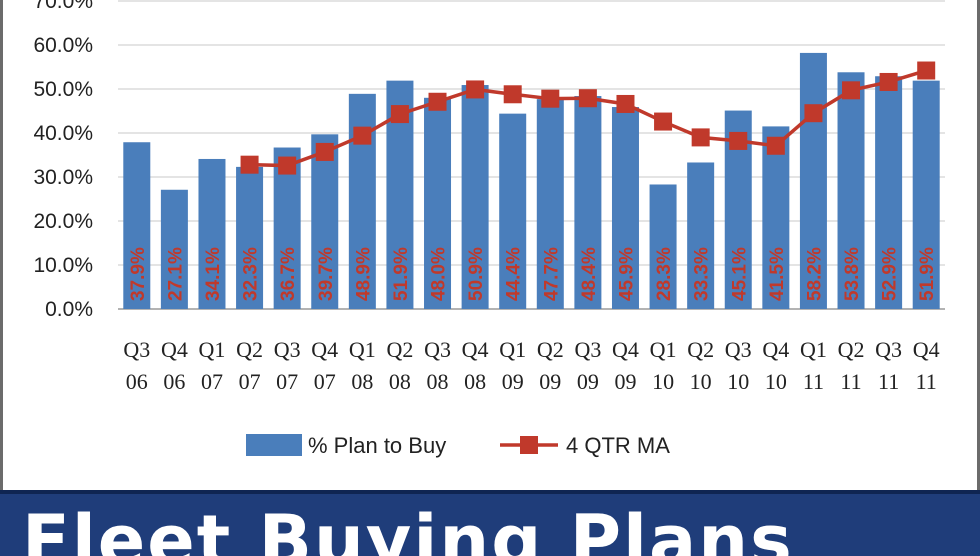 Image resolution: width=980 pixels, height=556 pixels. Describe the element at coordinates (814, 274) in the screenshot. I see `bar-data-label: 58.2%` at that location.